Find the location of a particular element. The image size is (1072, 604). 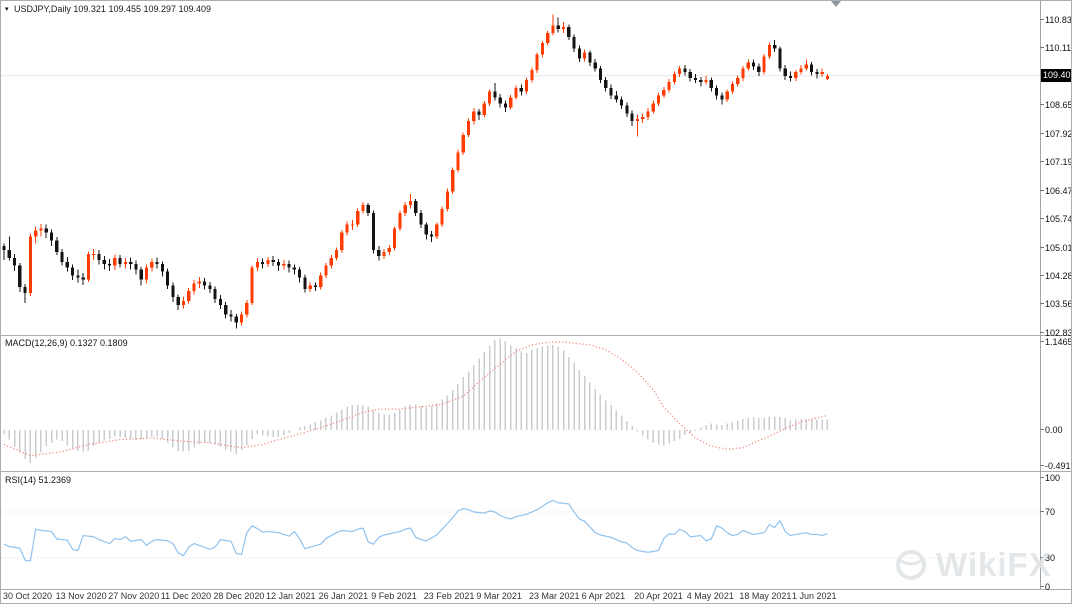

rsi-axis: 100 70 30 0 is located at coordinates (1055, 296).